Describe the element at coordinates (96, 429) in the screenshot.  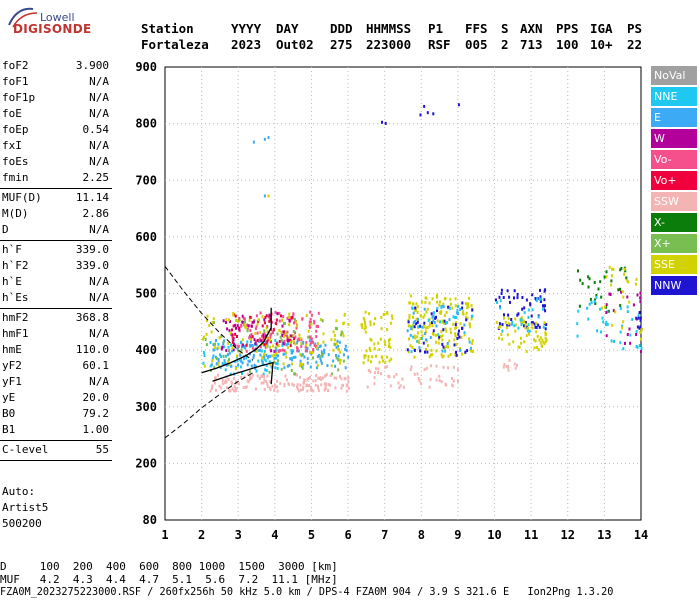
I see `param-value: 1.00` at that location.